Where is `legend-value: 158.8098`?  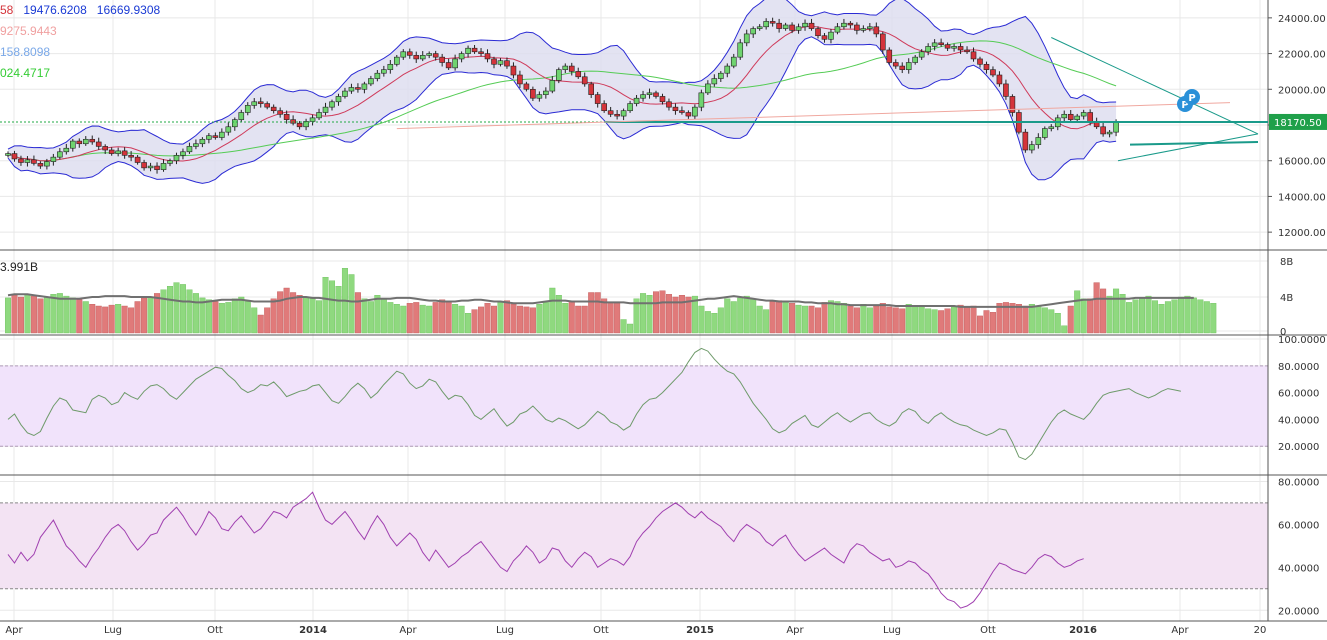
legend-value: 158.8098 is located at coordinates (25, 52).